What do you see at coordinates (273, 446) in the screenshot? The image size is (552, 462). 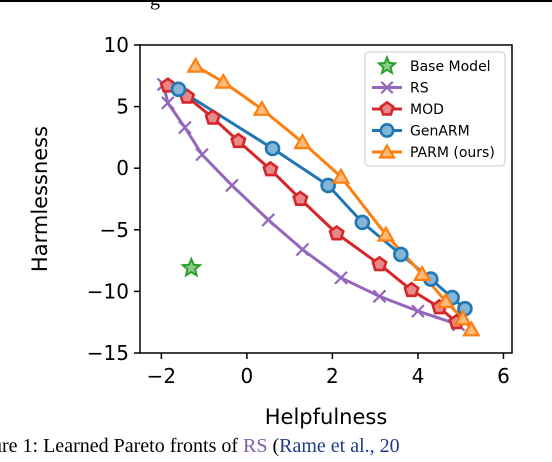 I see `caption-middle: (` at bounding box center [273, 446].